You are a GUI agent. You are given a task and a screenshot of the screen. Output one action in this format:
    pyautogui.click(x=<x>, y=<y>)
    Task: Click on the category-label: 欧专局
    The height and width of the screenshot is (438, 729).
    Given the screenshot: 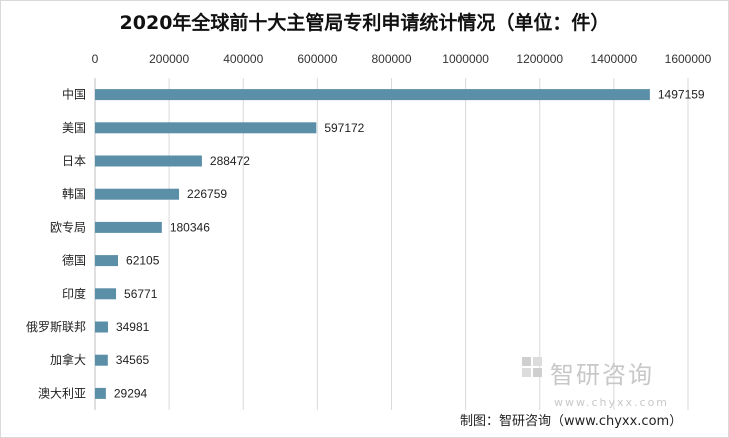 What is the action you would take?
    pyautogui.click(x=68, y=226)
    